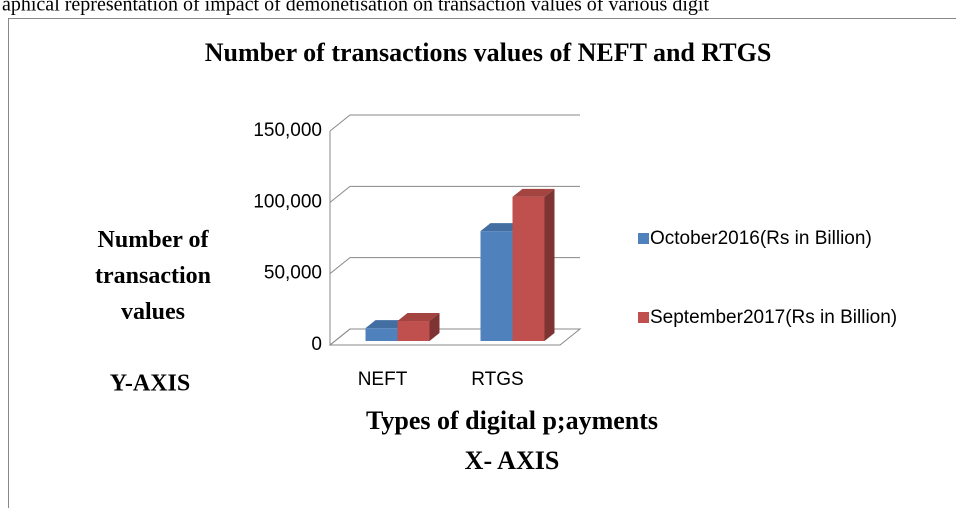 This screenshot has width=956, height=508. Describe the element at coordinates (287, 201) in the screenshot. I see `y-tick-label: 100,000` at that location.